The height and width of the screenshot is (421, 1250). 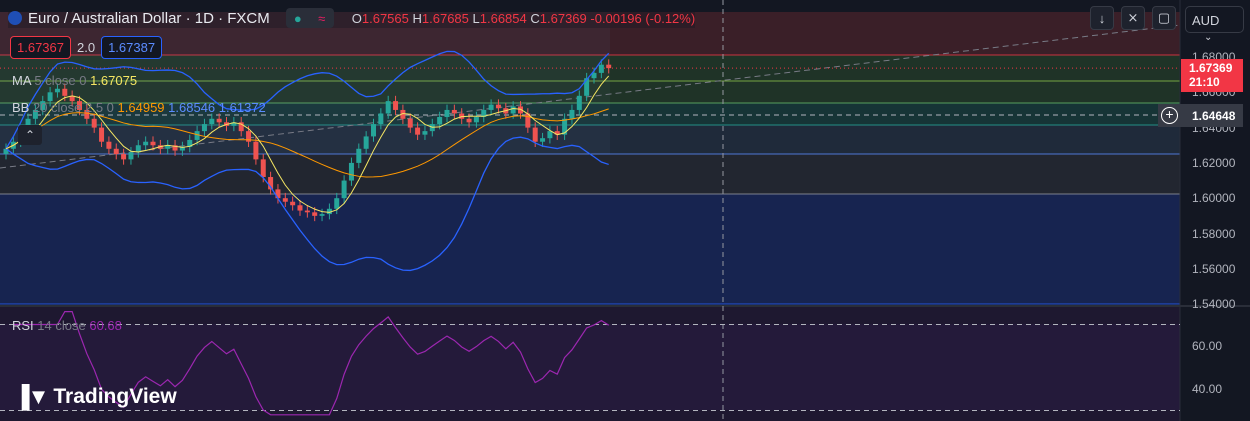 I want to click on price-tick-label: 1.56000, so click(x=1214, y=268).